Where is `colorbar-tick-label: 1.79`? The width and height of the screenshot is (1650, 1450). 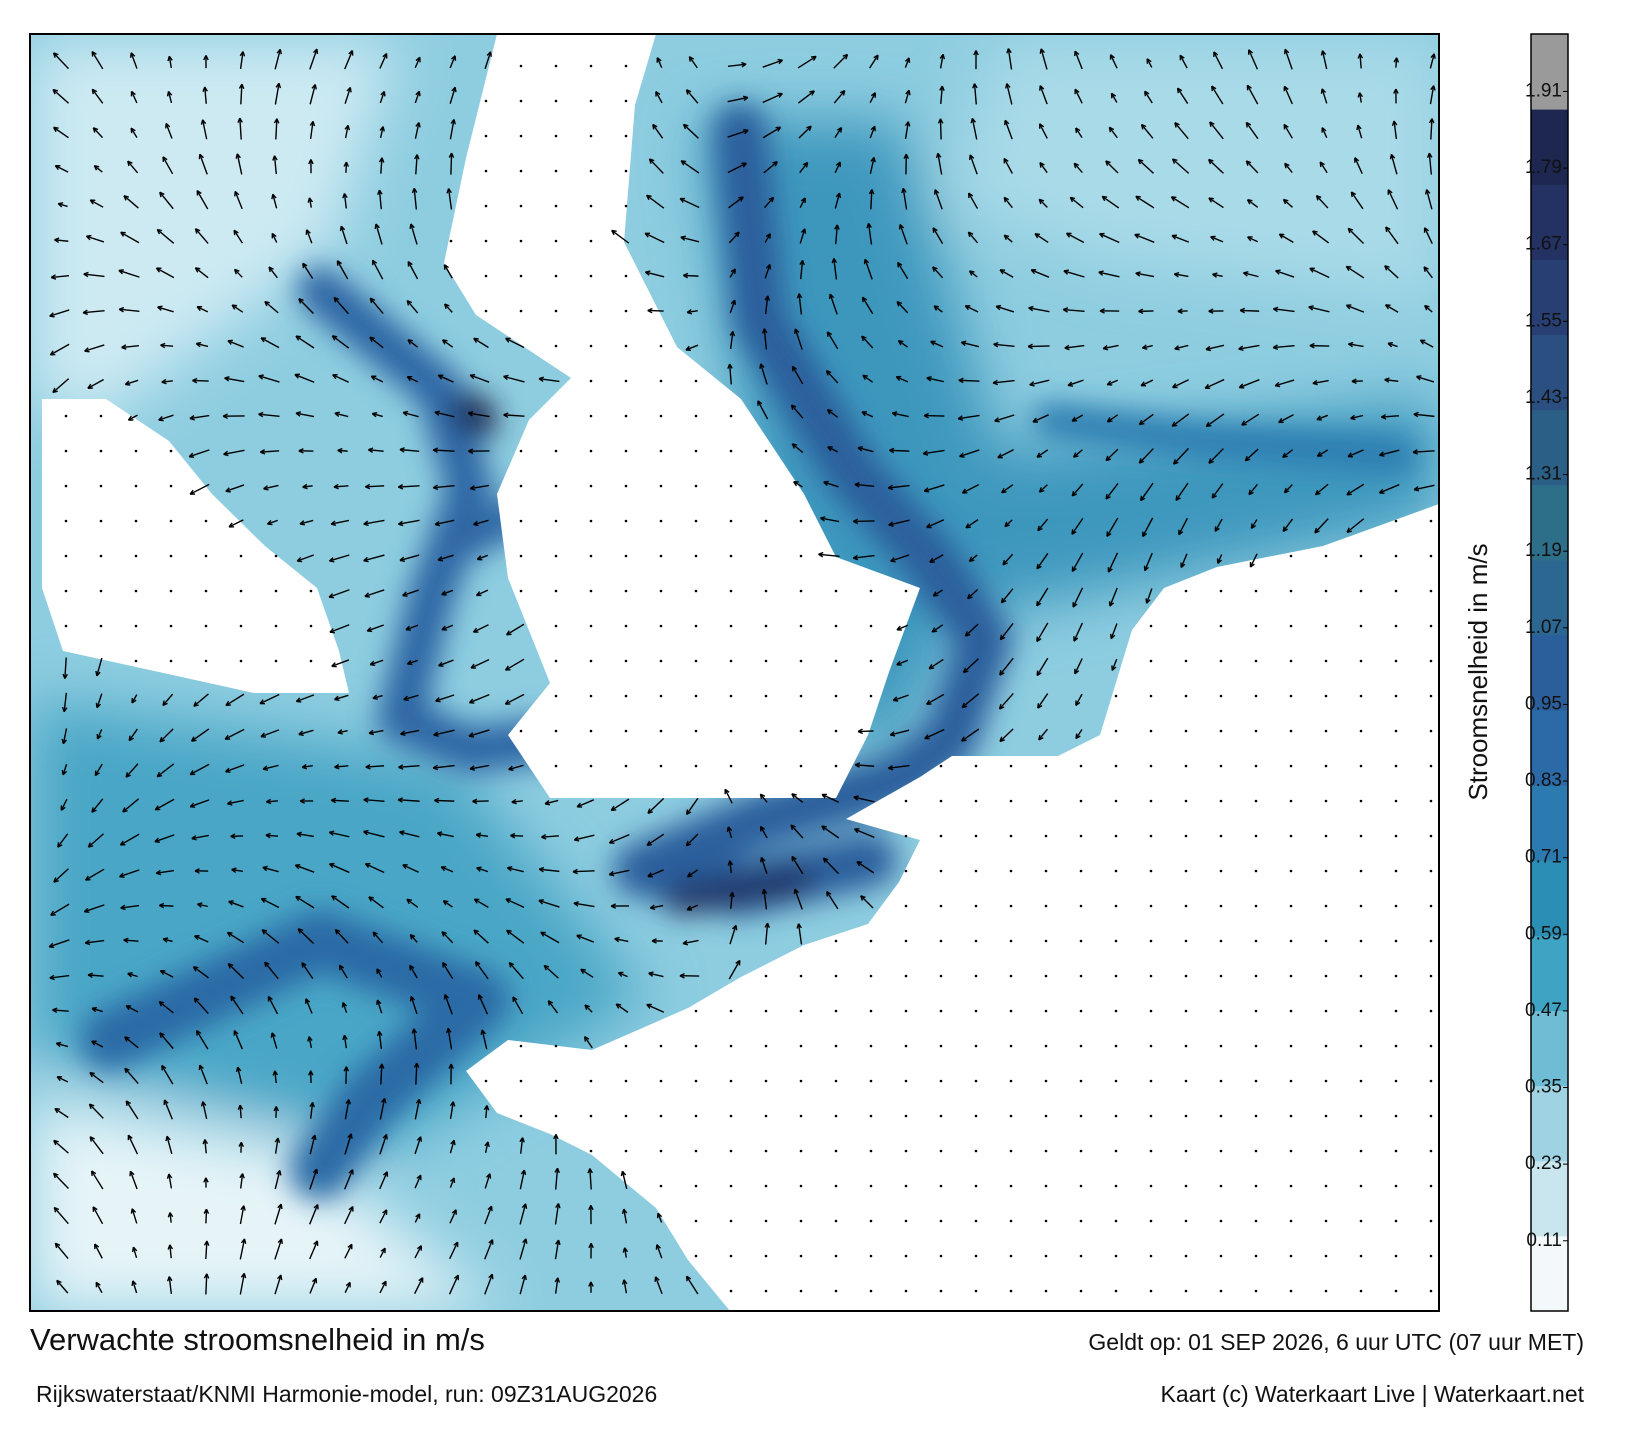
colorbar-tick-label: 1.79 is located at coordinates (1543, 167).